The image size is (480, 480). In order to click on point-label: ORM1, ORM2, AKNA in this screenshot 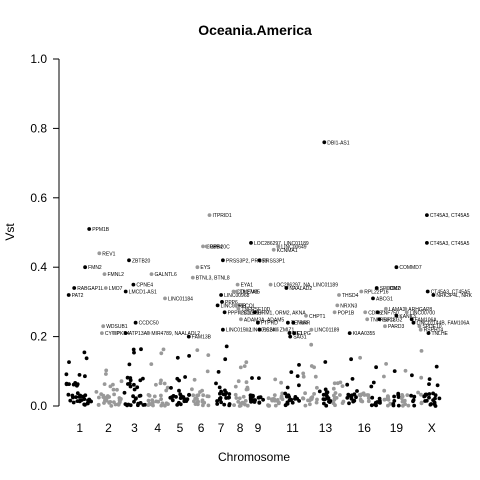, I will do `click(282, 313)`.